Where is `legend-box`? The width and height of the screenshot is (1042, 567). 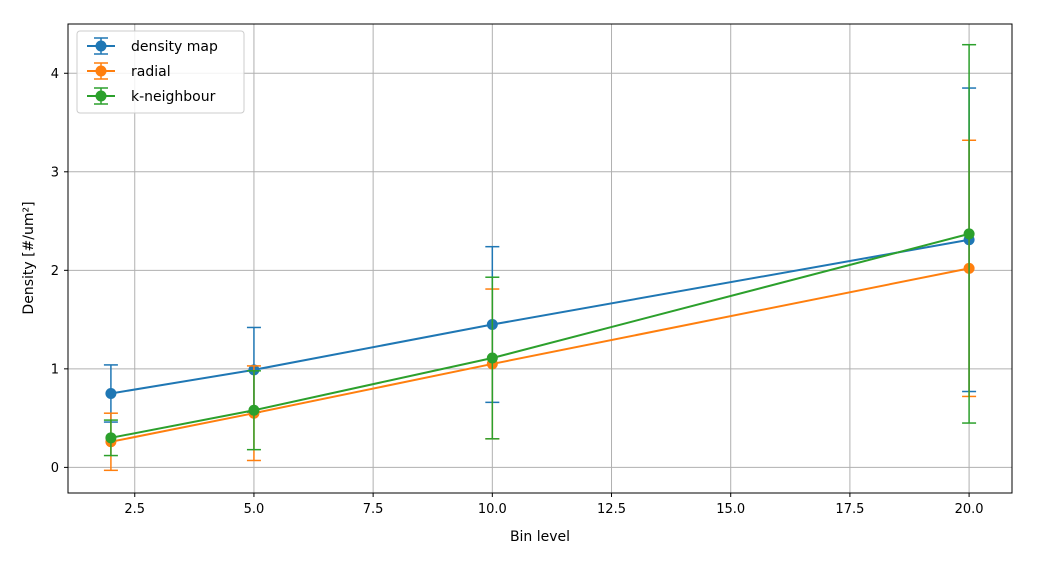 legend-box is located at coordinates (160, 72).